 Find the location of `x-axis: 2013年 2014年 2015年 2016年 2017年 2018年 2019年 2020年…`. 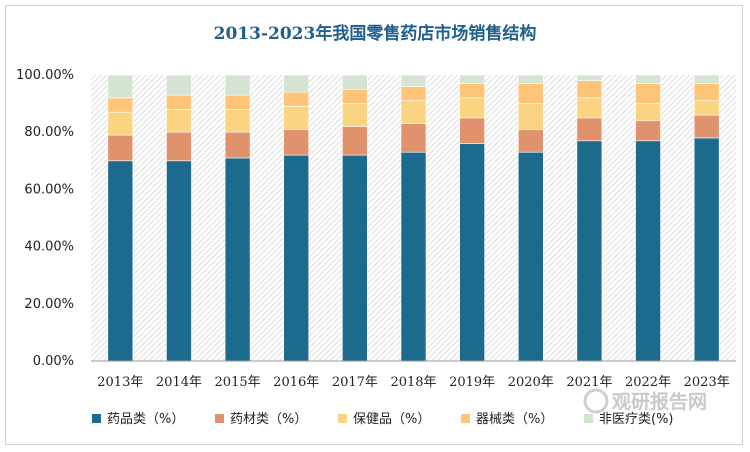

x-axis: 2013年 2014年 2015年 2016年 2017年 2018年 2019年 2020年… is located at coordinates (413, 382).